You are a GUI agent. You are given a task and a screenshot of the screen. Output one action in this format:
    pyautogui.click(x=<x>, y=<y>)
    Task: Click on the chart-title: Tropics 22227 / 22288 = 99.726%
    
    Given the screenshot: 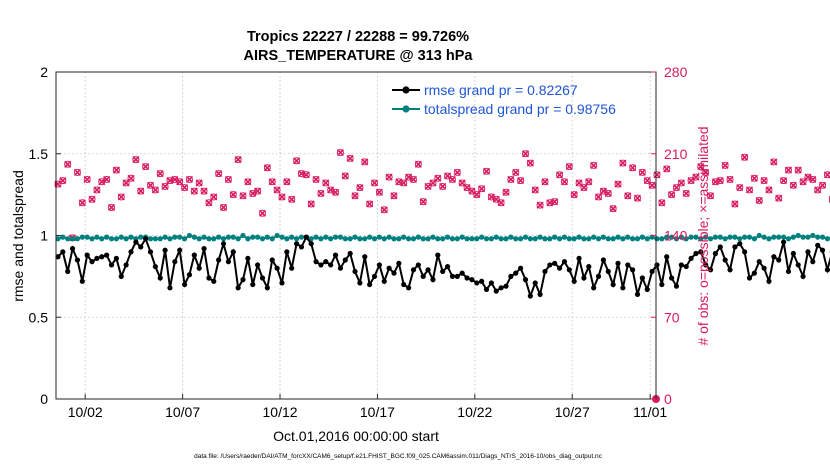 What is the action you would take?
    pyautogui.click(x=358, y=37)
    